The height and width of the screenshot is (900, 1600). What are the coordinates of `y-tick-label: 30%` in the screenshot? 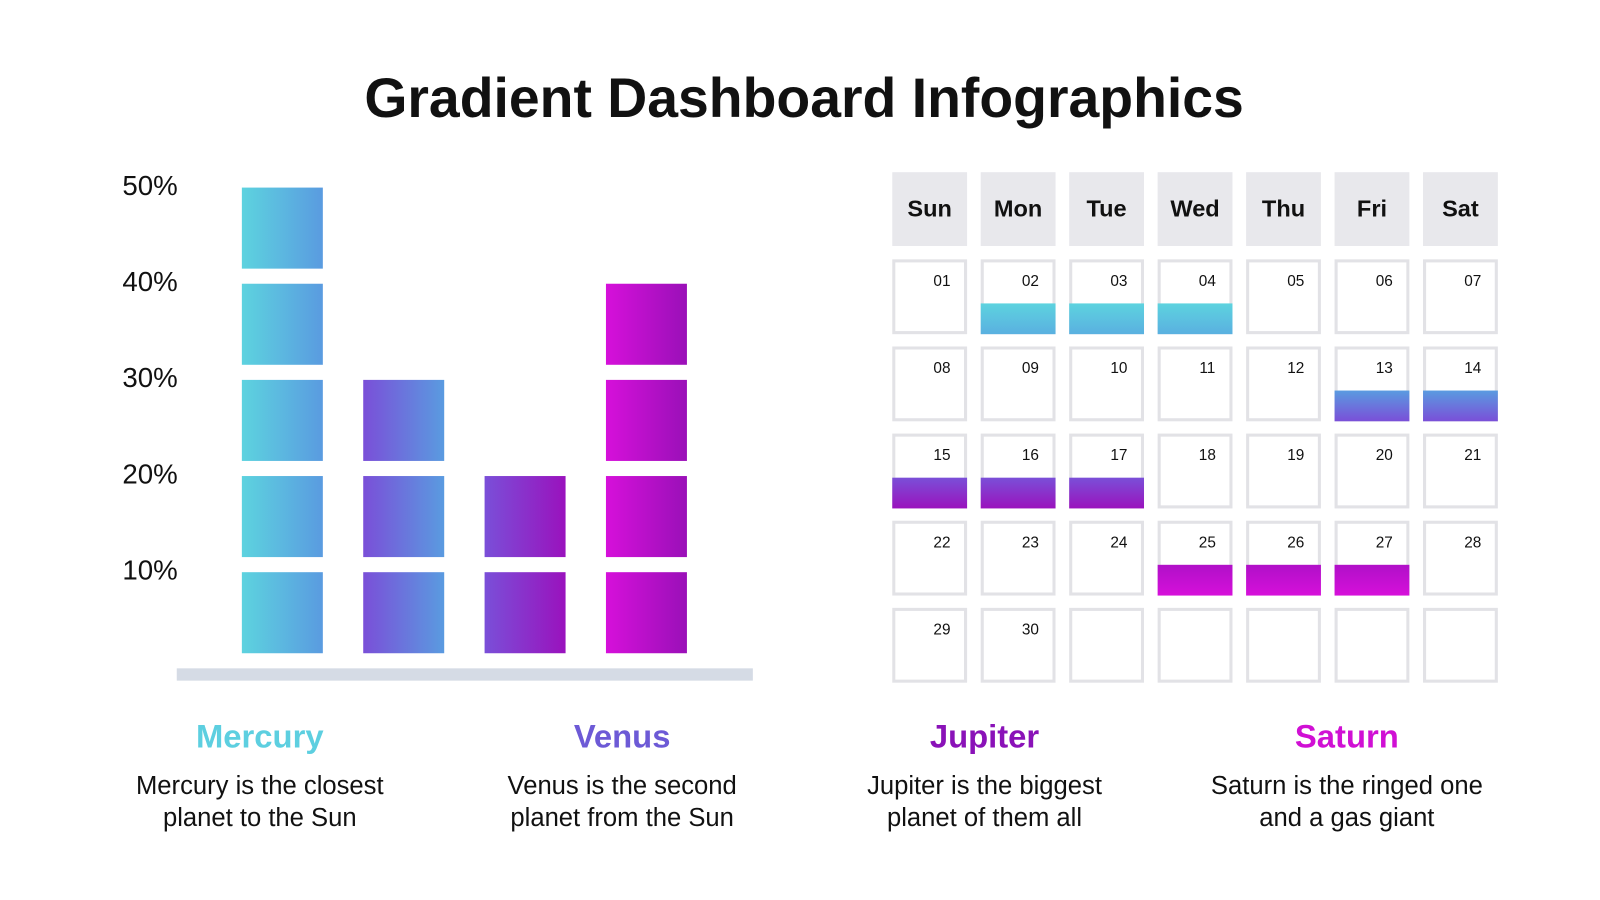 It's located at (149, 377).